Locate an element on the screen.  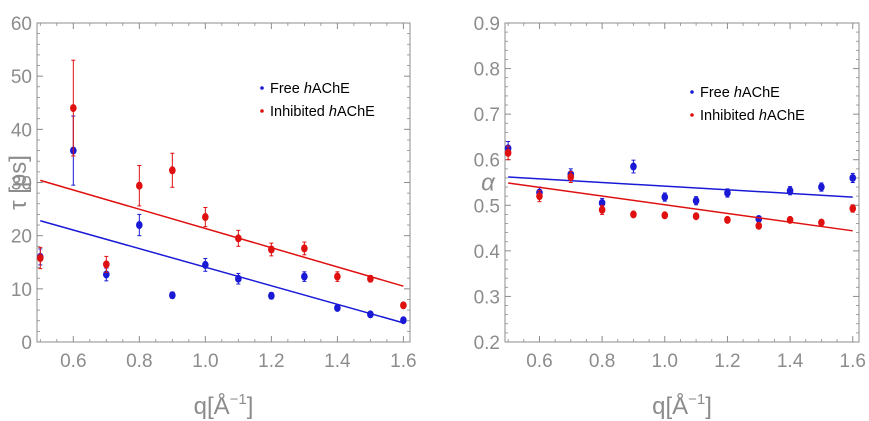
y-tick-label: 40 is located at coordinates (21, 130).